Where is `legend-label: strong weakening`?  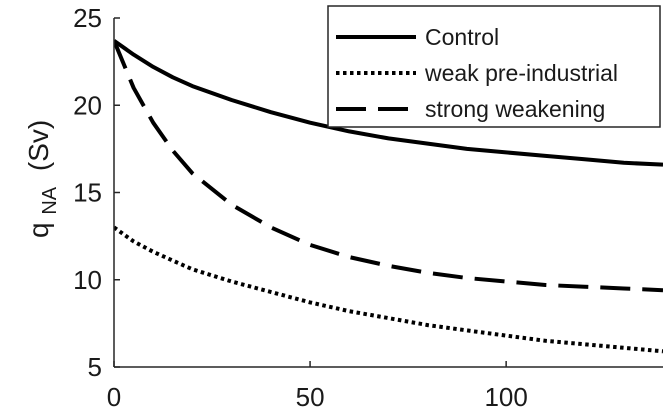
legend-label: strong weakening is located at coordinates (515, 109).